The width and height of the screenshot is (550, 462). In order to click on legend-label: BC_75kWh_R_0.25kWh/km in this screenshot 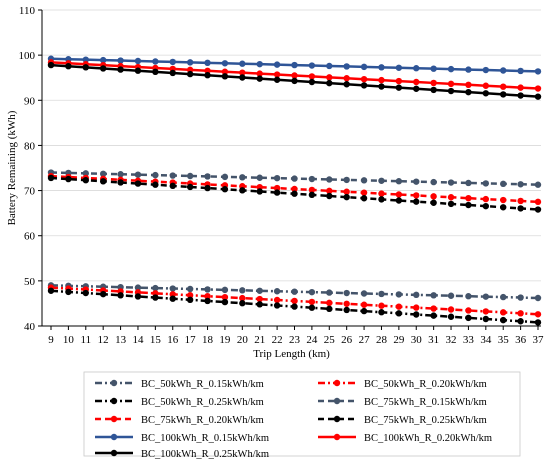, I will do `click(425, 420)`.